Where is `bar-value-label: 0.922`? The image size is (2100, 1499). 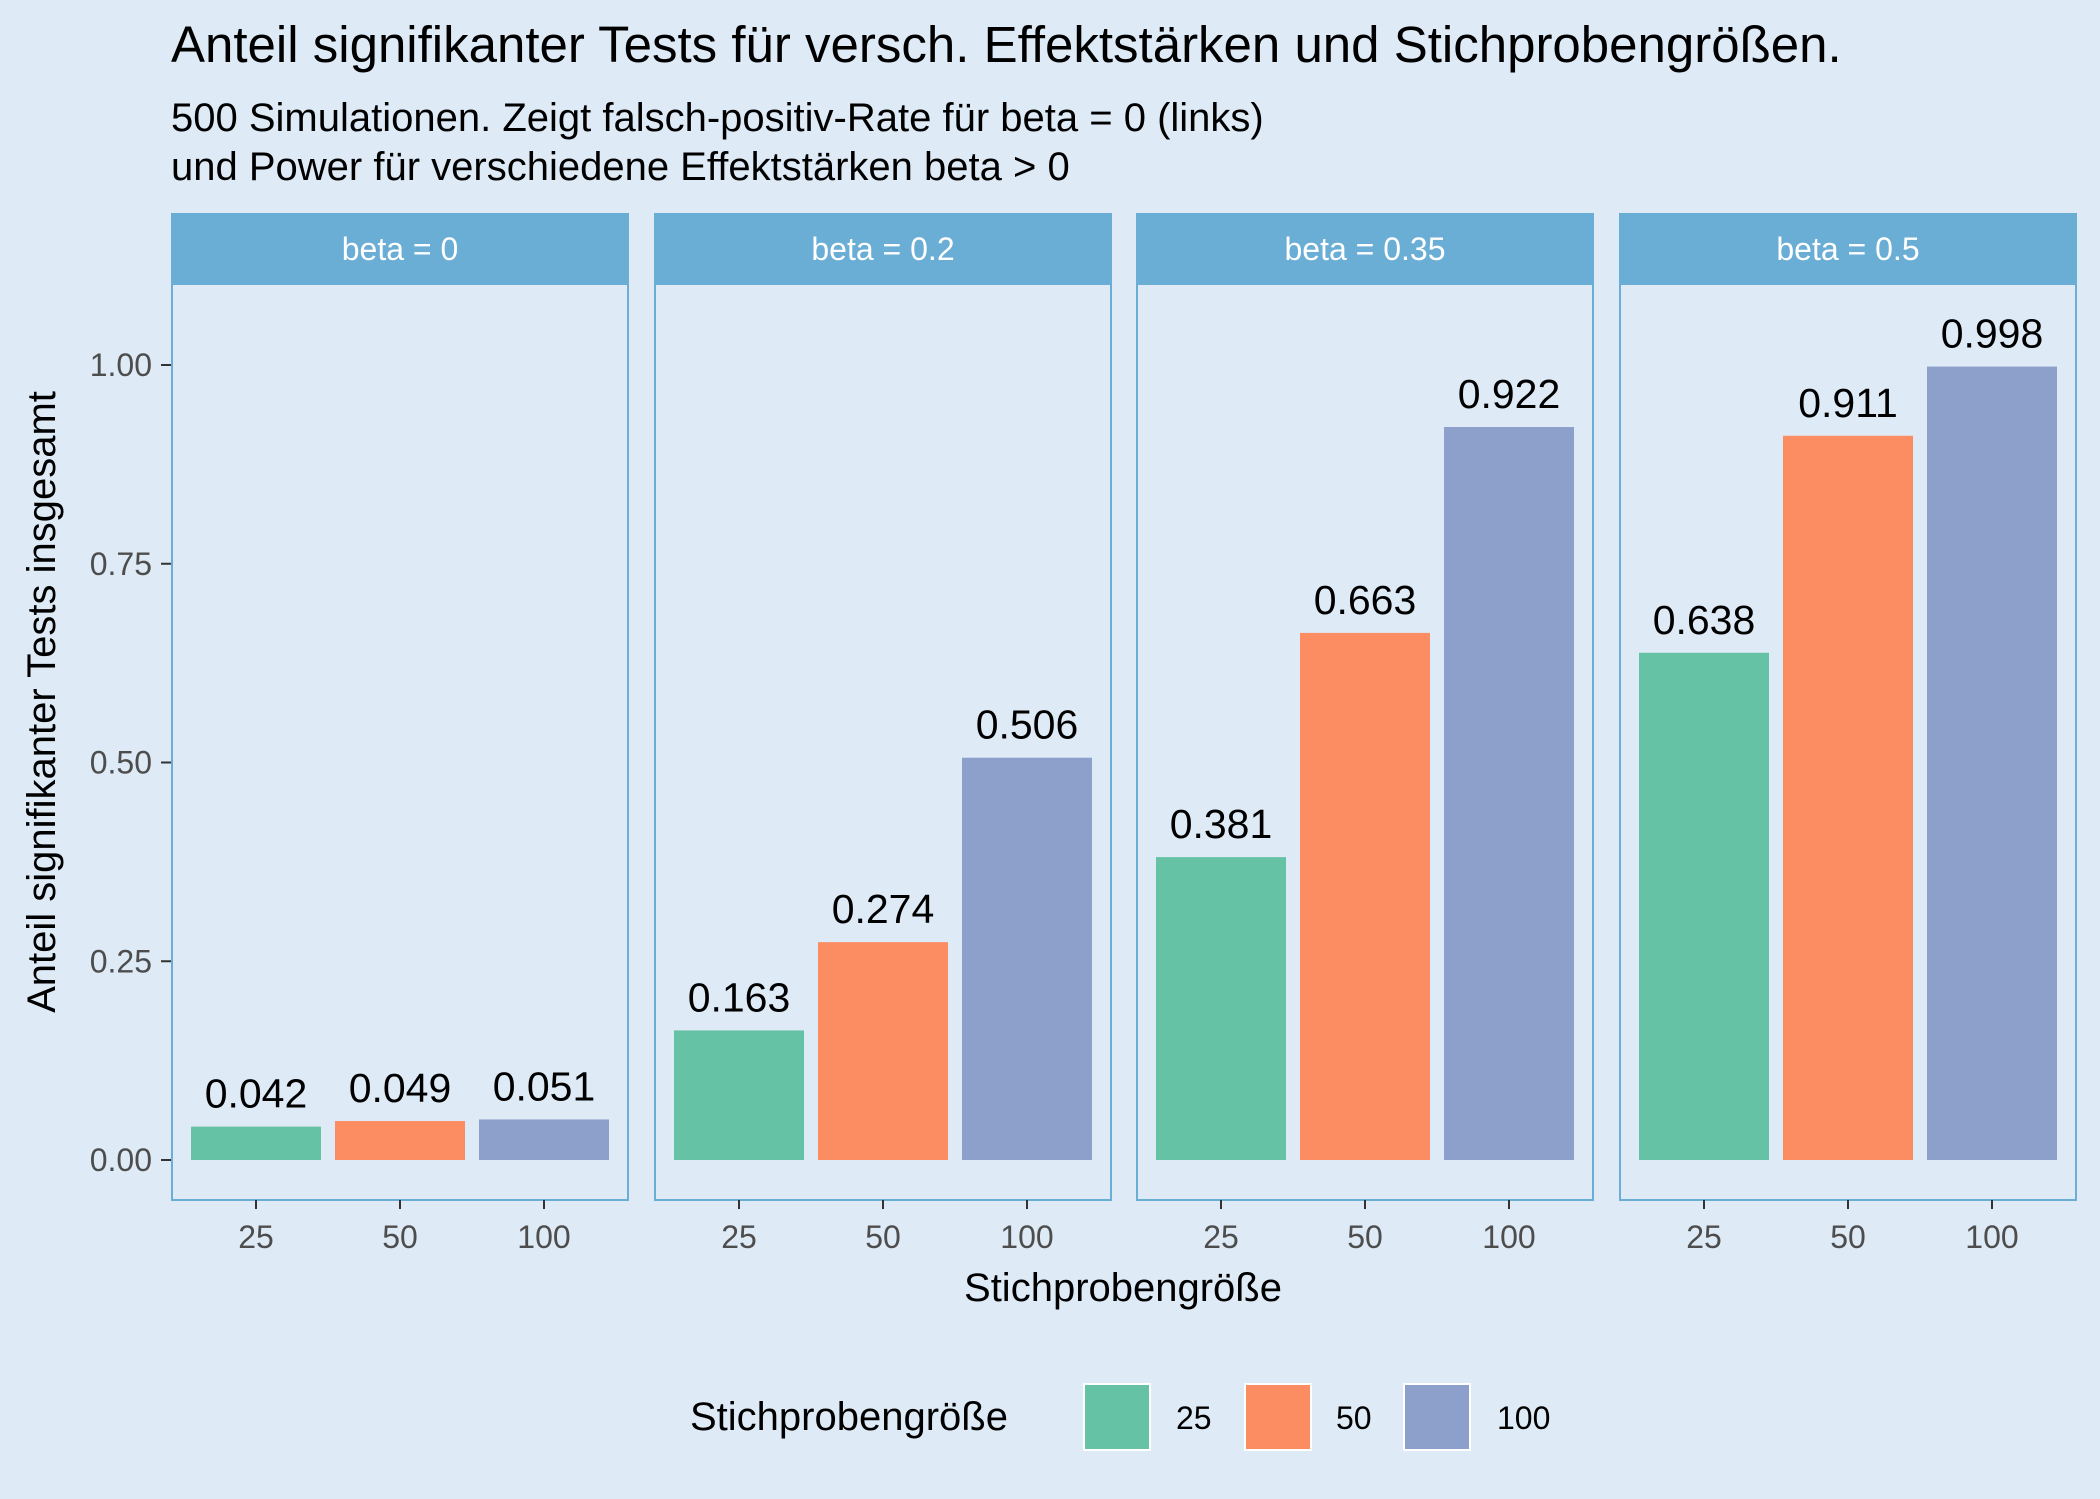
bar-value-label: 0.922 is located at coordinates (1509, 394).